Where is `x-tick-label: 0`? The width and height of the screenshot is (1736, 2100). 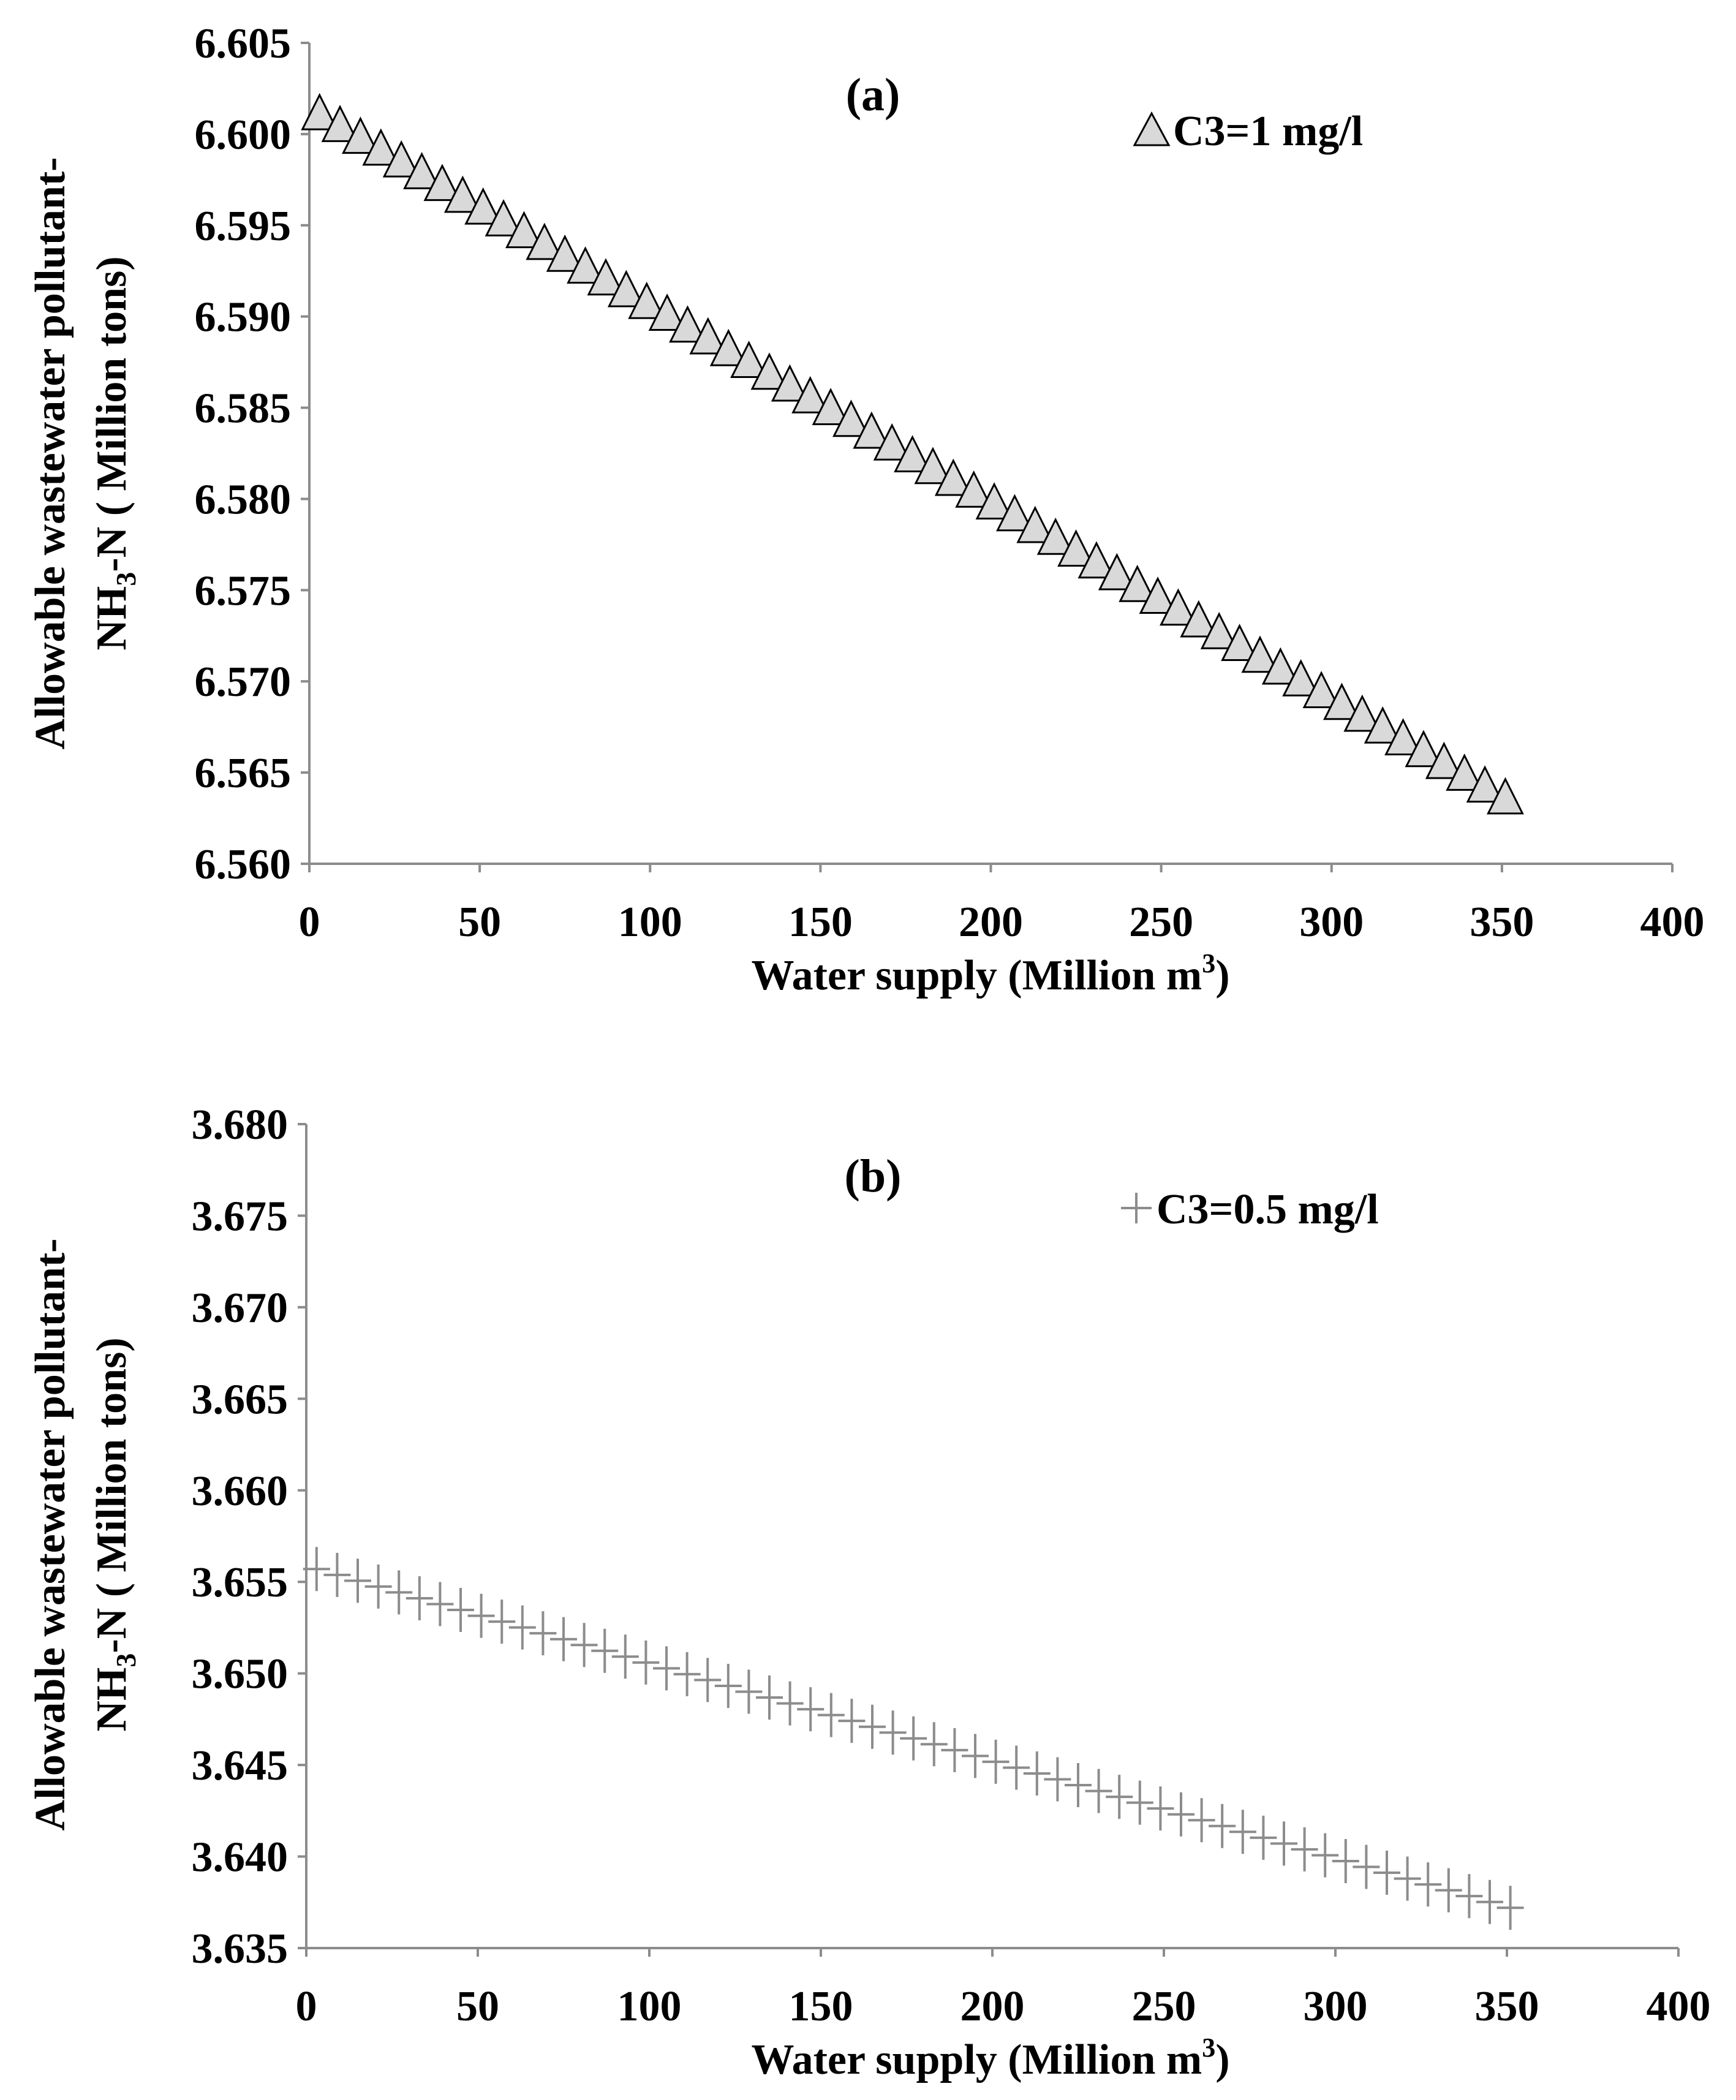 x-tick-label: 0 is located at coordinates (309, 922).